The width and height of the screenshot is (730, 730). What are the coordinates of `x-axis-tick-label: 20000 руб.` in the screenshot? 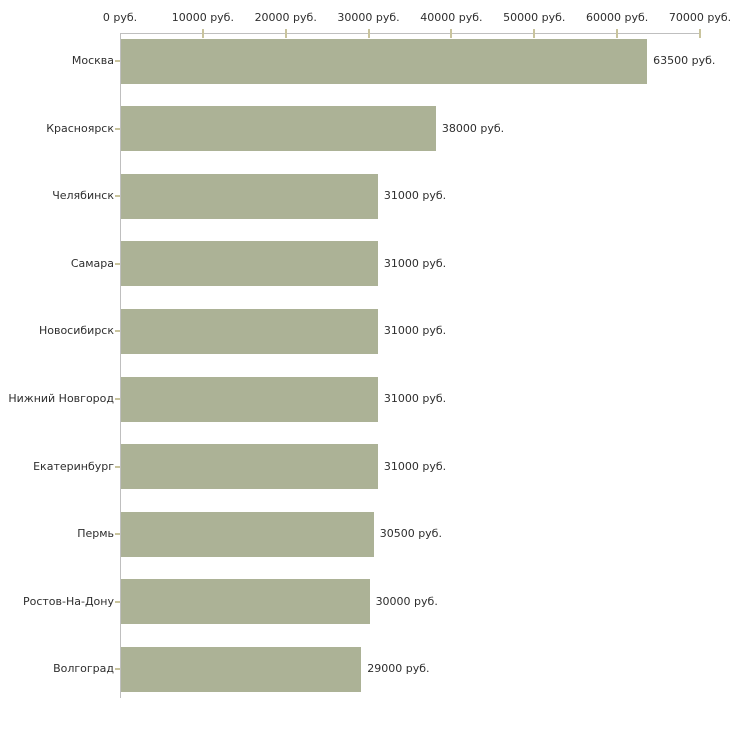 It's located at (285, 17).